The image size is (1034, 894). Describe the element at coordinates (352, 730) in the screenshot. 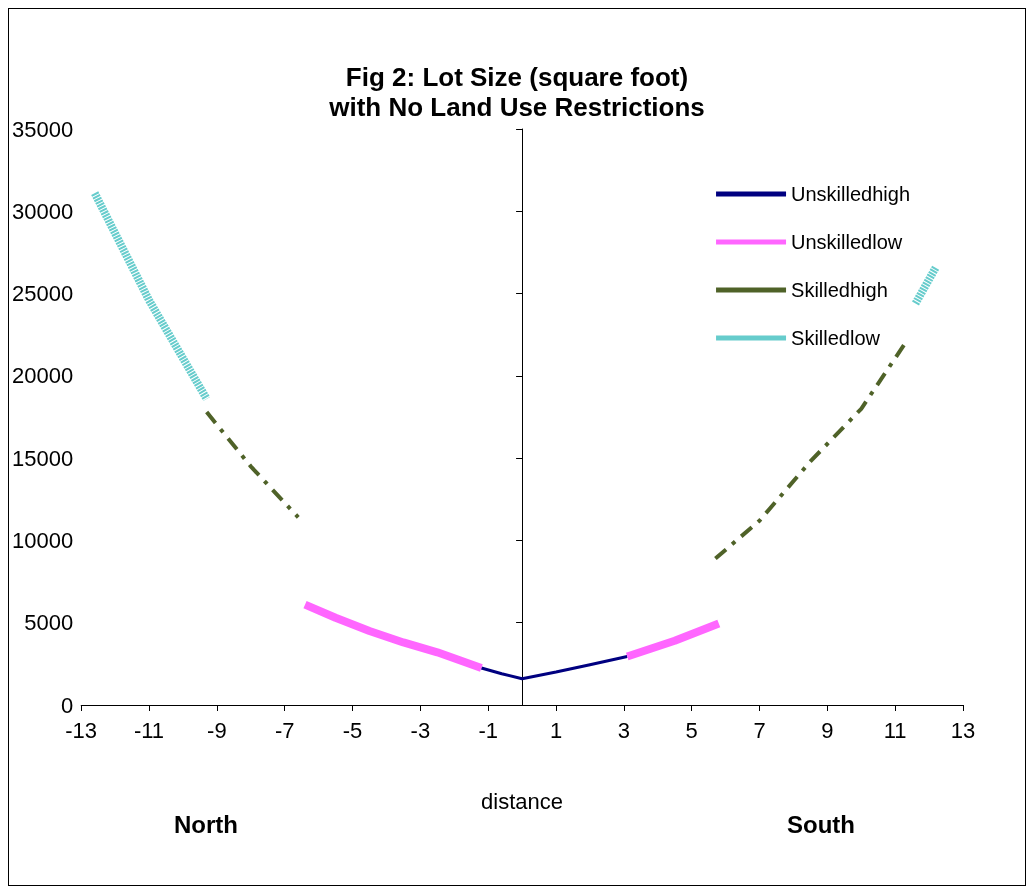

I see `x-tick-label: -5` at that location.